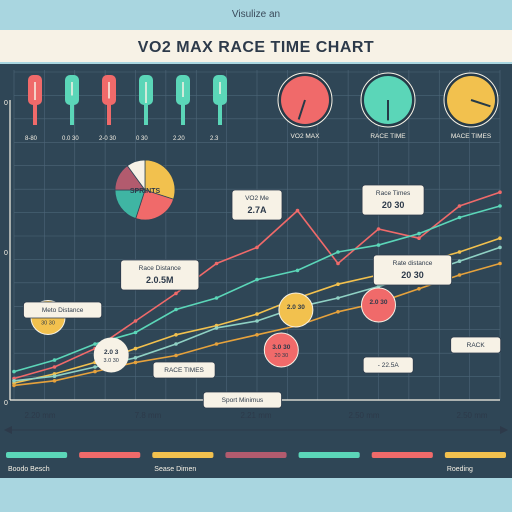 The width and height of the screenshot is (512, 512). I want to click on callout-text: Meto Distance, so click(63, 310).